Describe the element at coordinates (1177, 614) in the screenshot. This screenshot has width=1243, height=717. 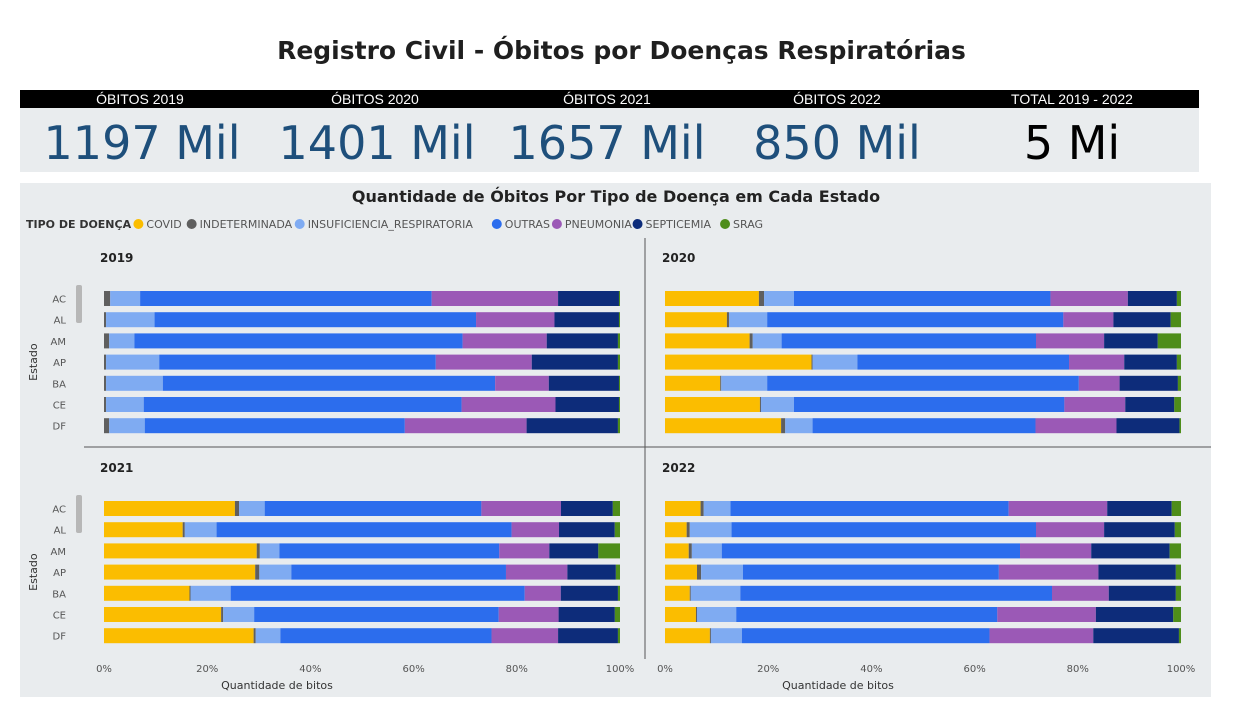
I see `bar-2022-ce-srag` at that location.